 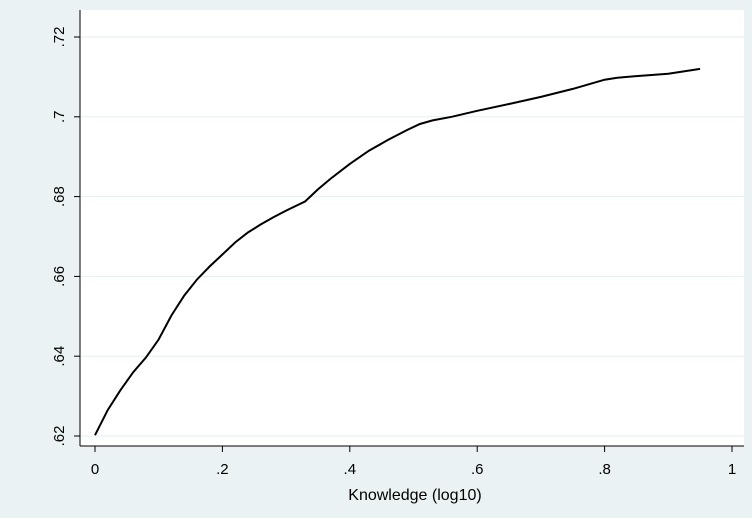 I want to click on y-tick-label: .7, so click(x=59, y=117).